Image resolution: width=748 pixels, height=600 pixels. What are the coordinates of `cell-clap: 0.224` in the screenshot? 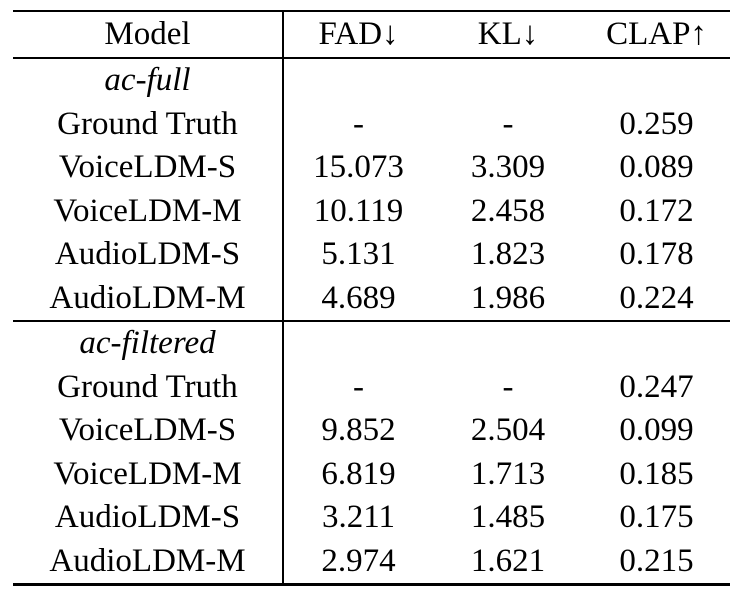 It's located at (656, 297).